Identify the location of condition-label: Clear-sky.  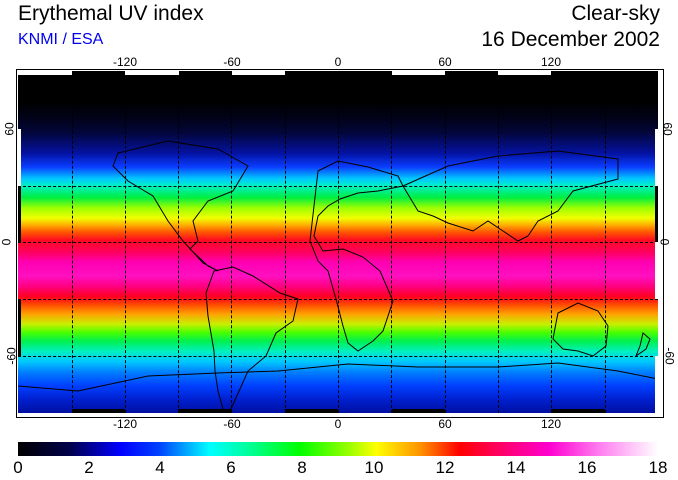
(615, 13).